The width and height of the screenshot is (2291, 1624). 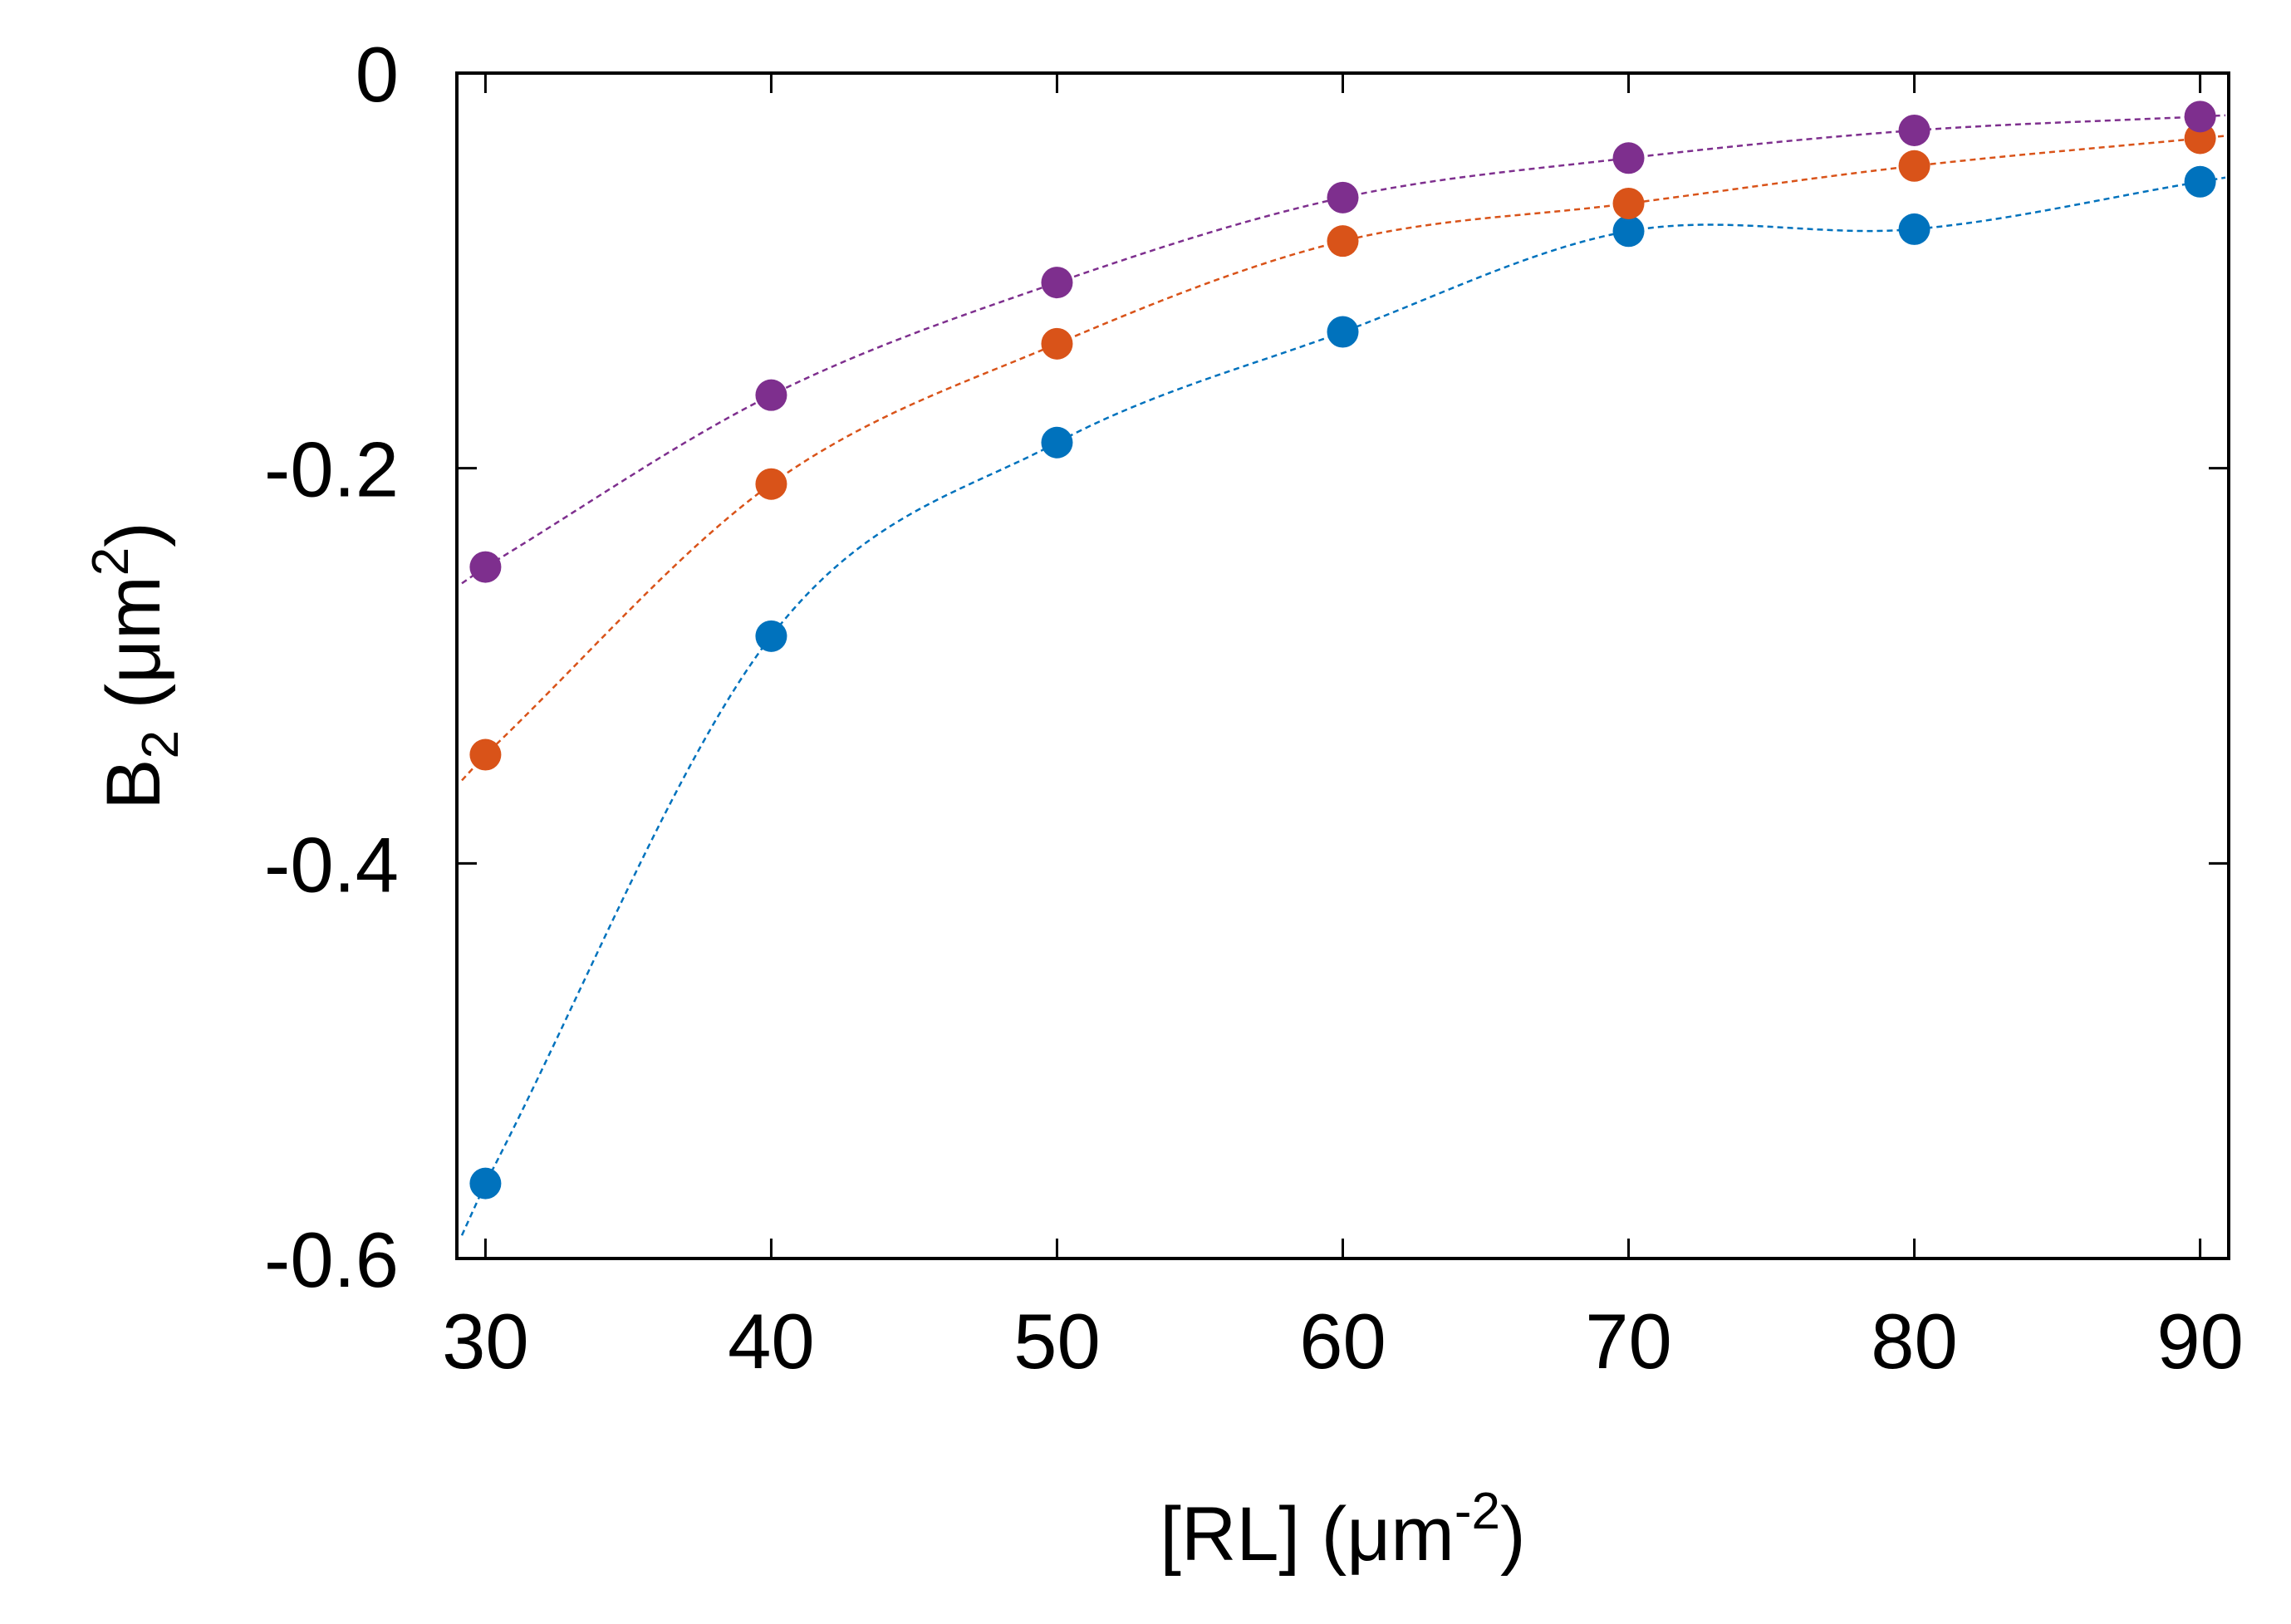 What do you see at coordinates (1914, 1341) in the screenshot?
I see `x-tick-label: 80` at bounding box center [1914, 1341].